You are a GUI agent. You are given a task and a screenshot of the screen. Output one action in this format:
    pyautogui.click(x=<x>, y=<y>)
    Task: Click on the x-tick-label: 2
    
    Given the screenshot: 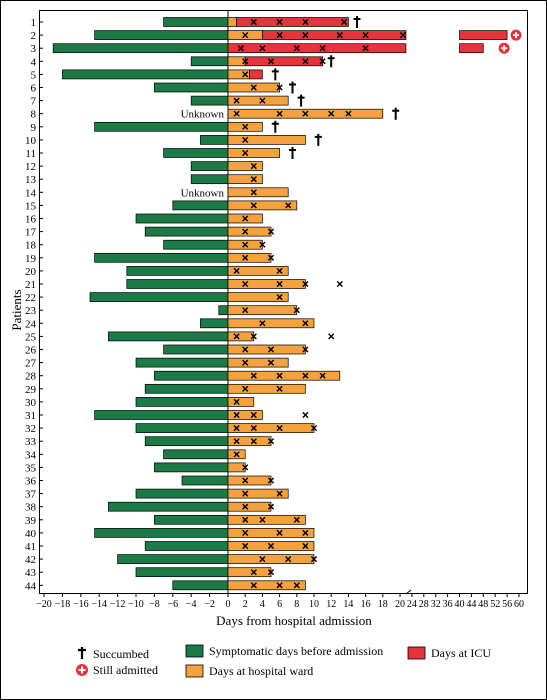 What is the action you would take?
    pyautogui.click(x=245, y=604)
    